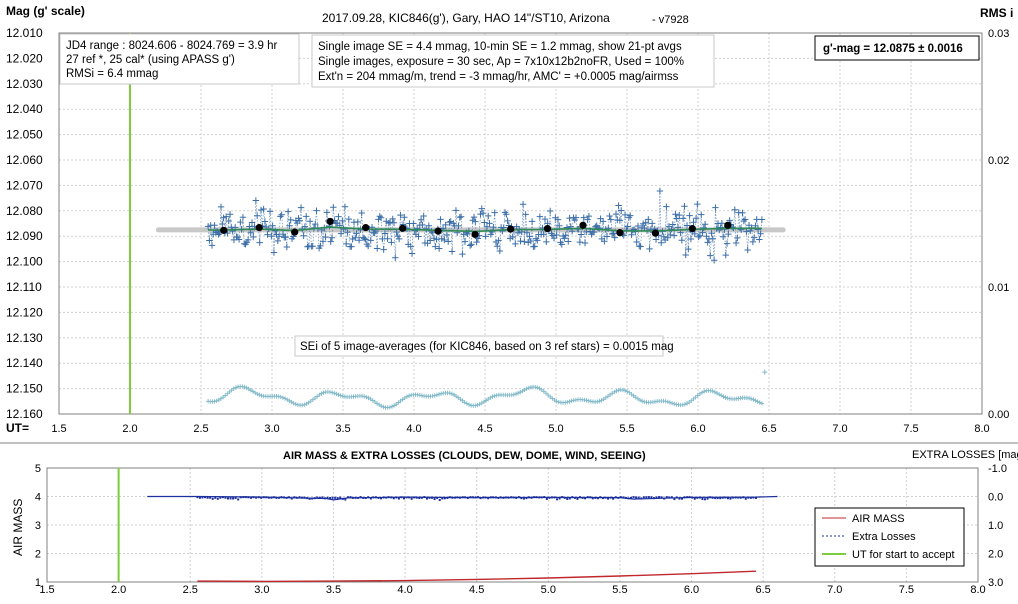 This screenshot has height=604, width=1018. What do you see at coordinates (24, 262) in the screenshot?
I see `top-y-tick-label: 12.100` at bounding box center [24, 262].